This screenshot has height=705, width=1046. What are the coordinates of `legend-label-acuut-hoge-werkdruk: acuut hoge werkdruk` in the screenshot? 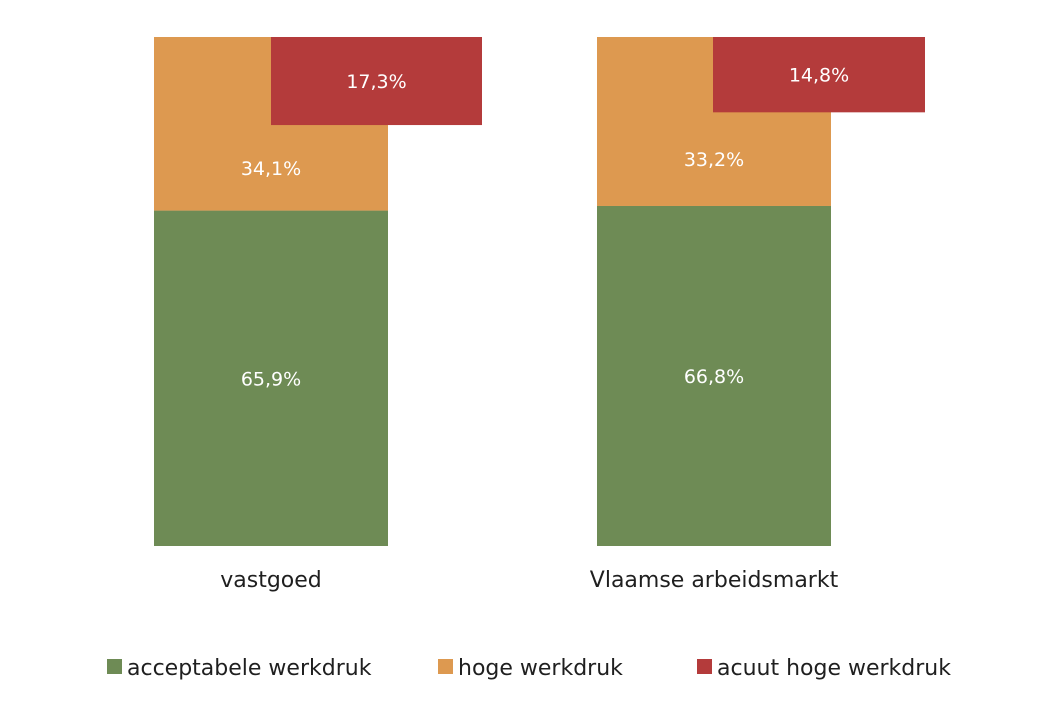 It's located at (834, 668).